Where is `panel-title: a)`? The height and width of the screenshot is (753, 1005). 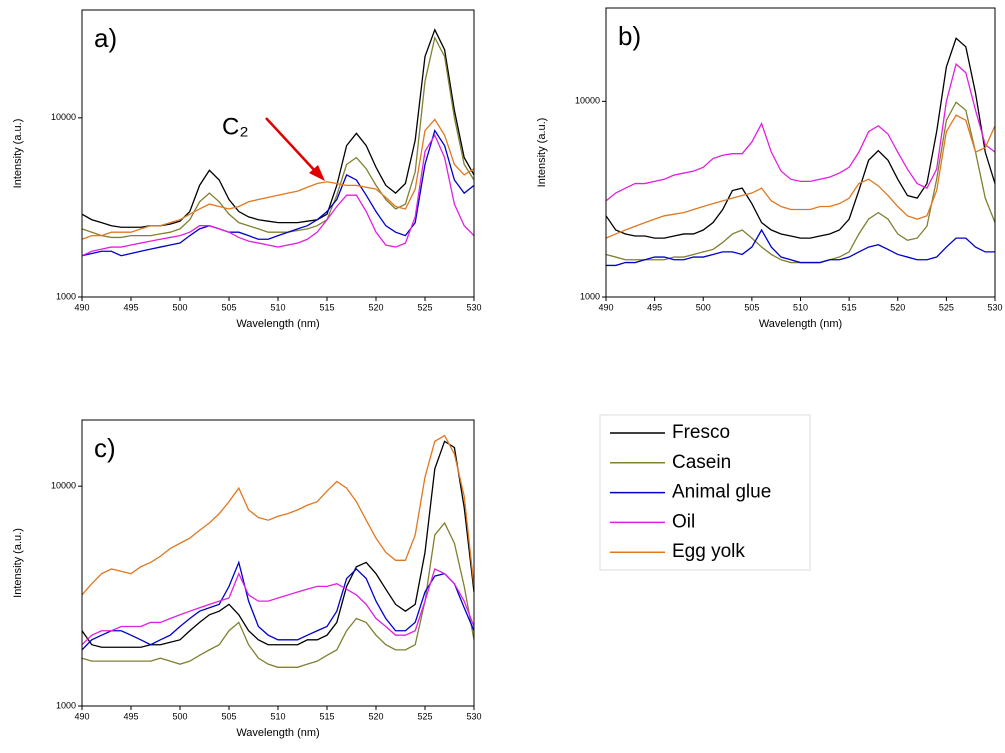 panel-title: a) is located at coordinates (105, 38).